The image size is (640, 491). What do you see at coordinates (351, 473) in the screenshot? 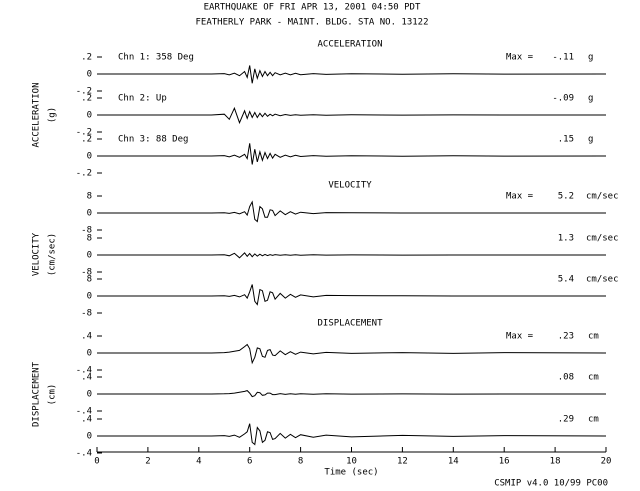
I see `x-axis-label: Time (sec)` at bounding box center [351, 473].